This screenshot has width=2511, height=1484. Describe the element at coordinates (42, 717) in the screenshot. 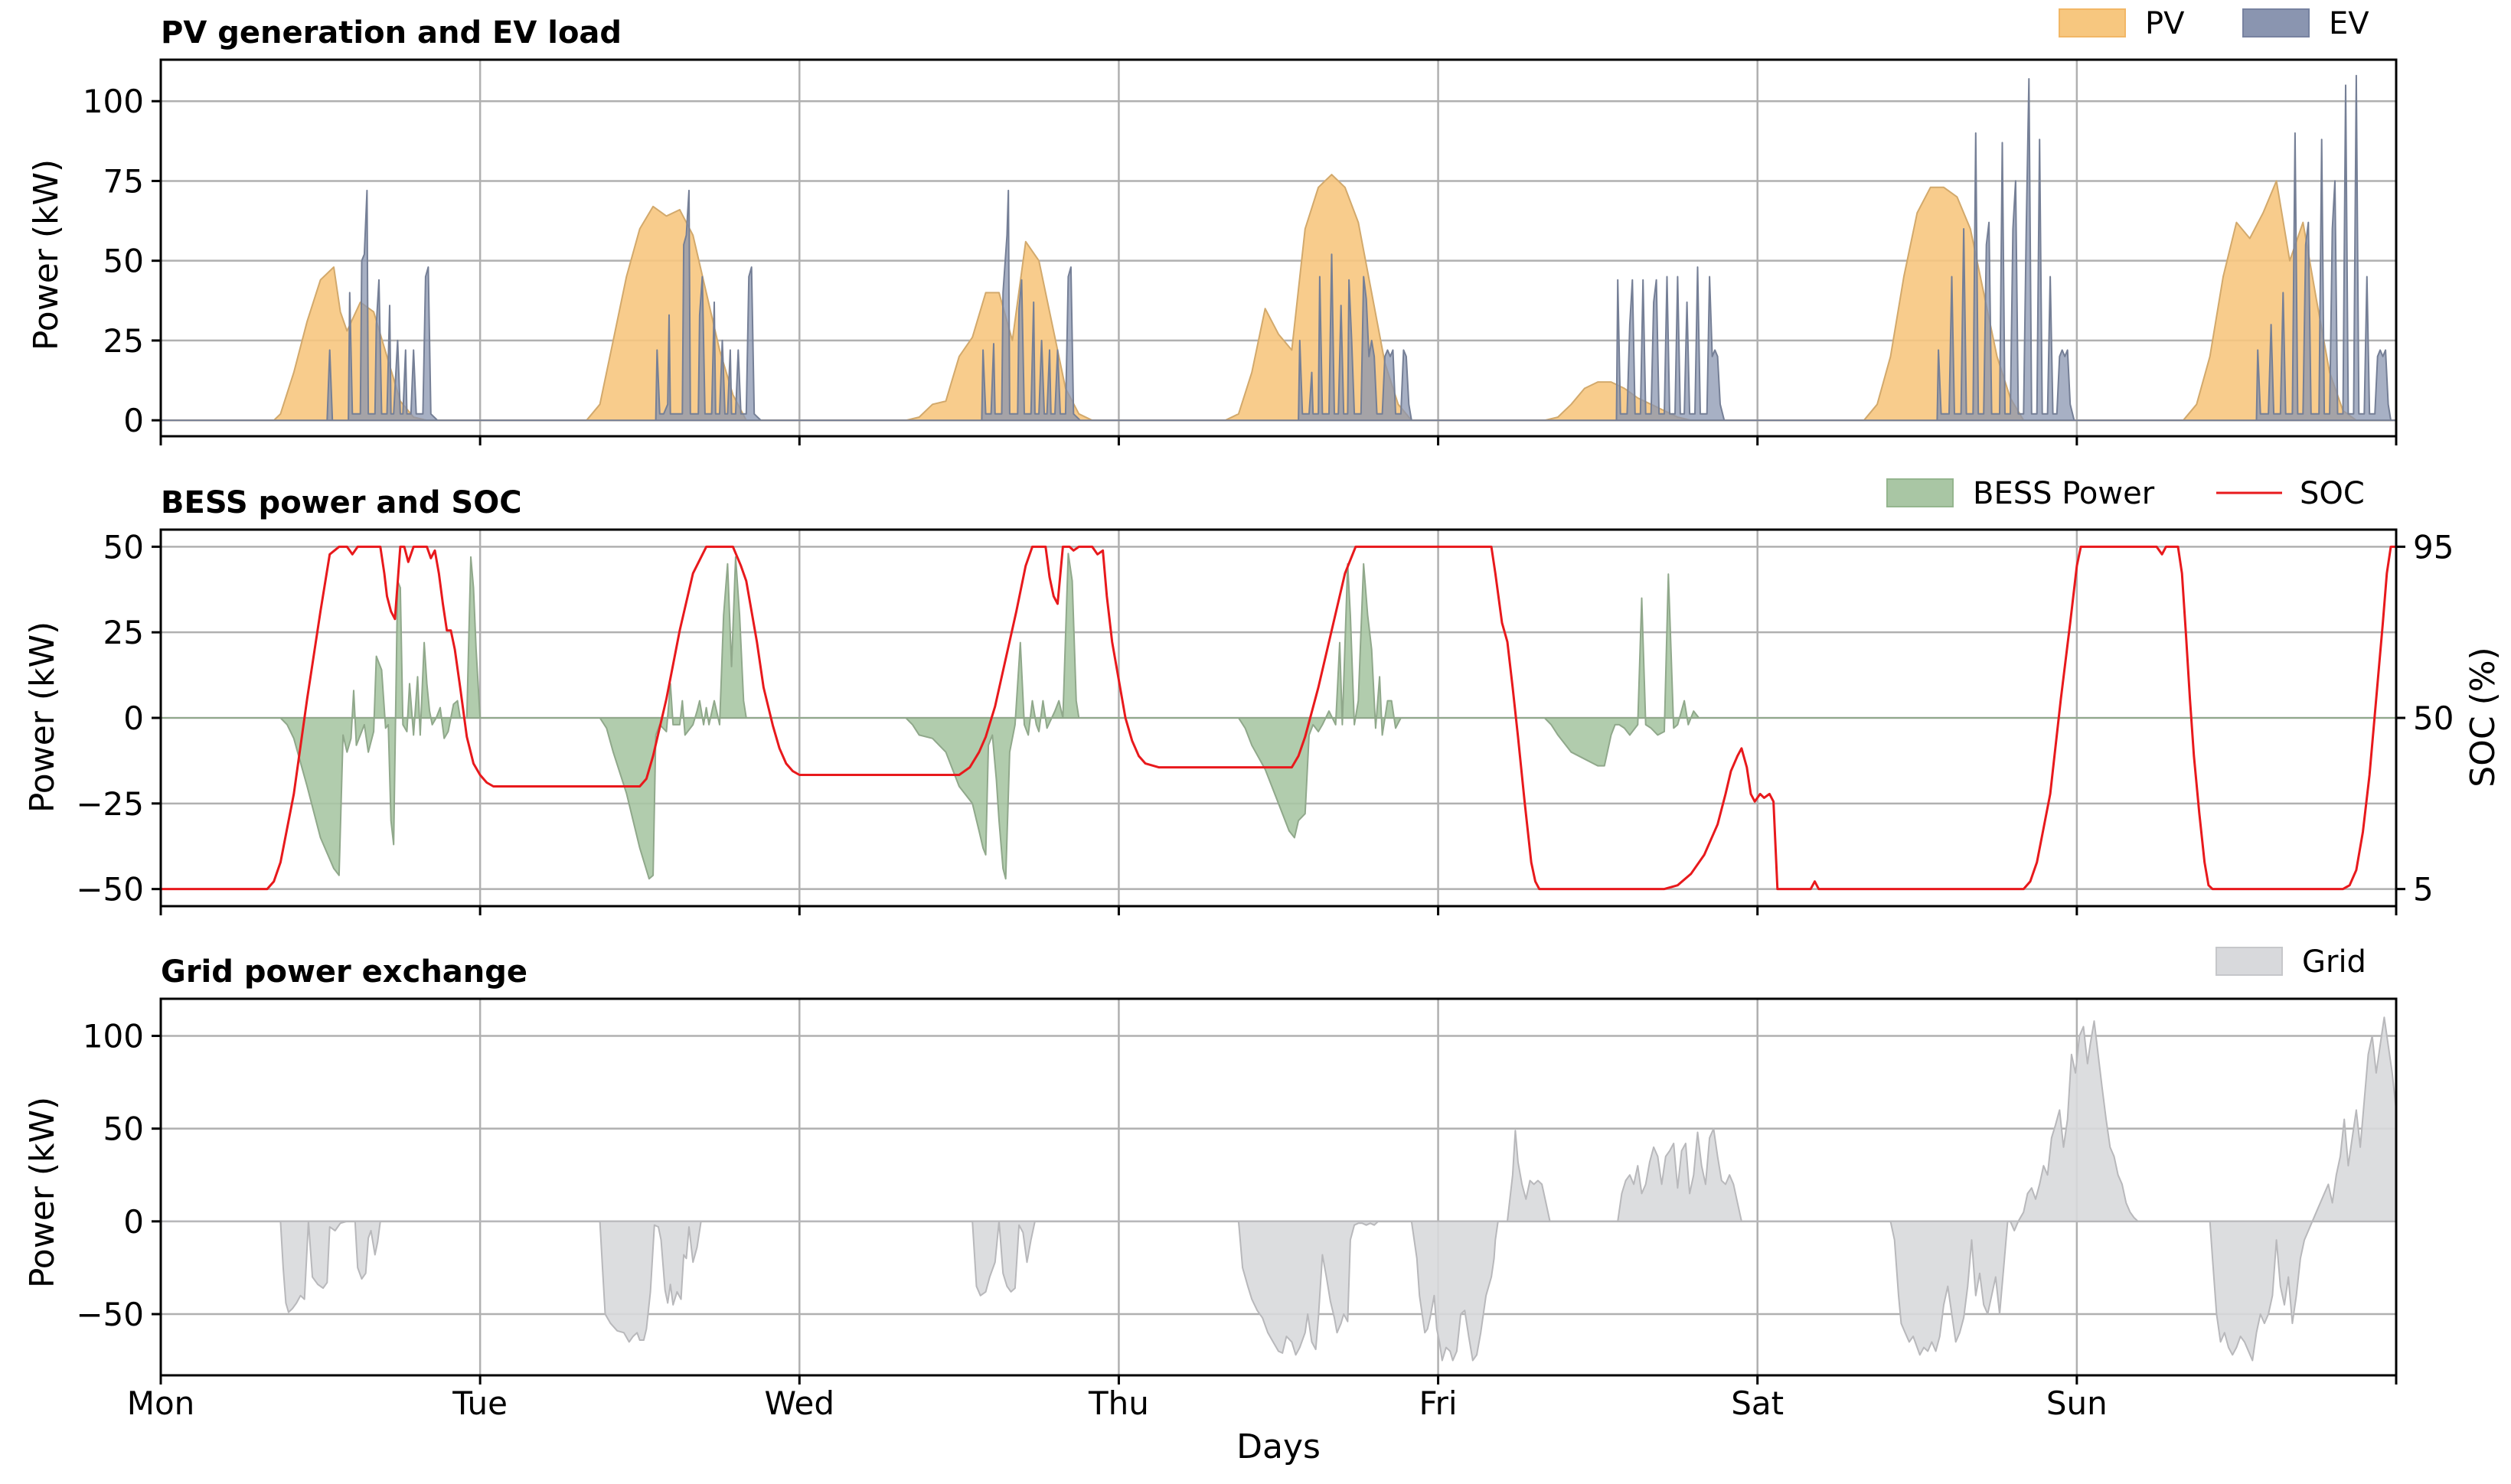

I see `panel2-ylabel: Power (kW)` at that location.